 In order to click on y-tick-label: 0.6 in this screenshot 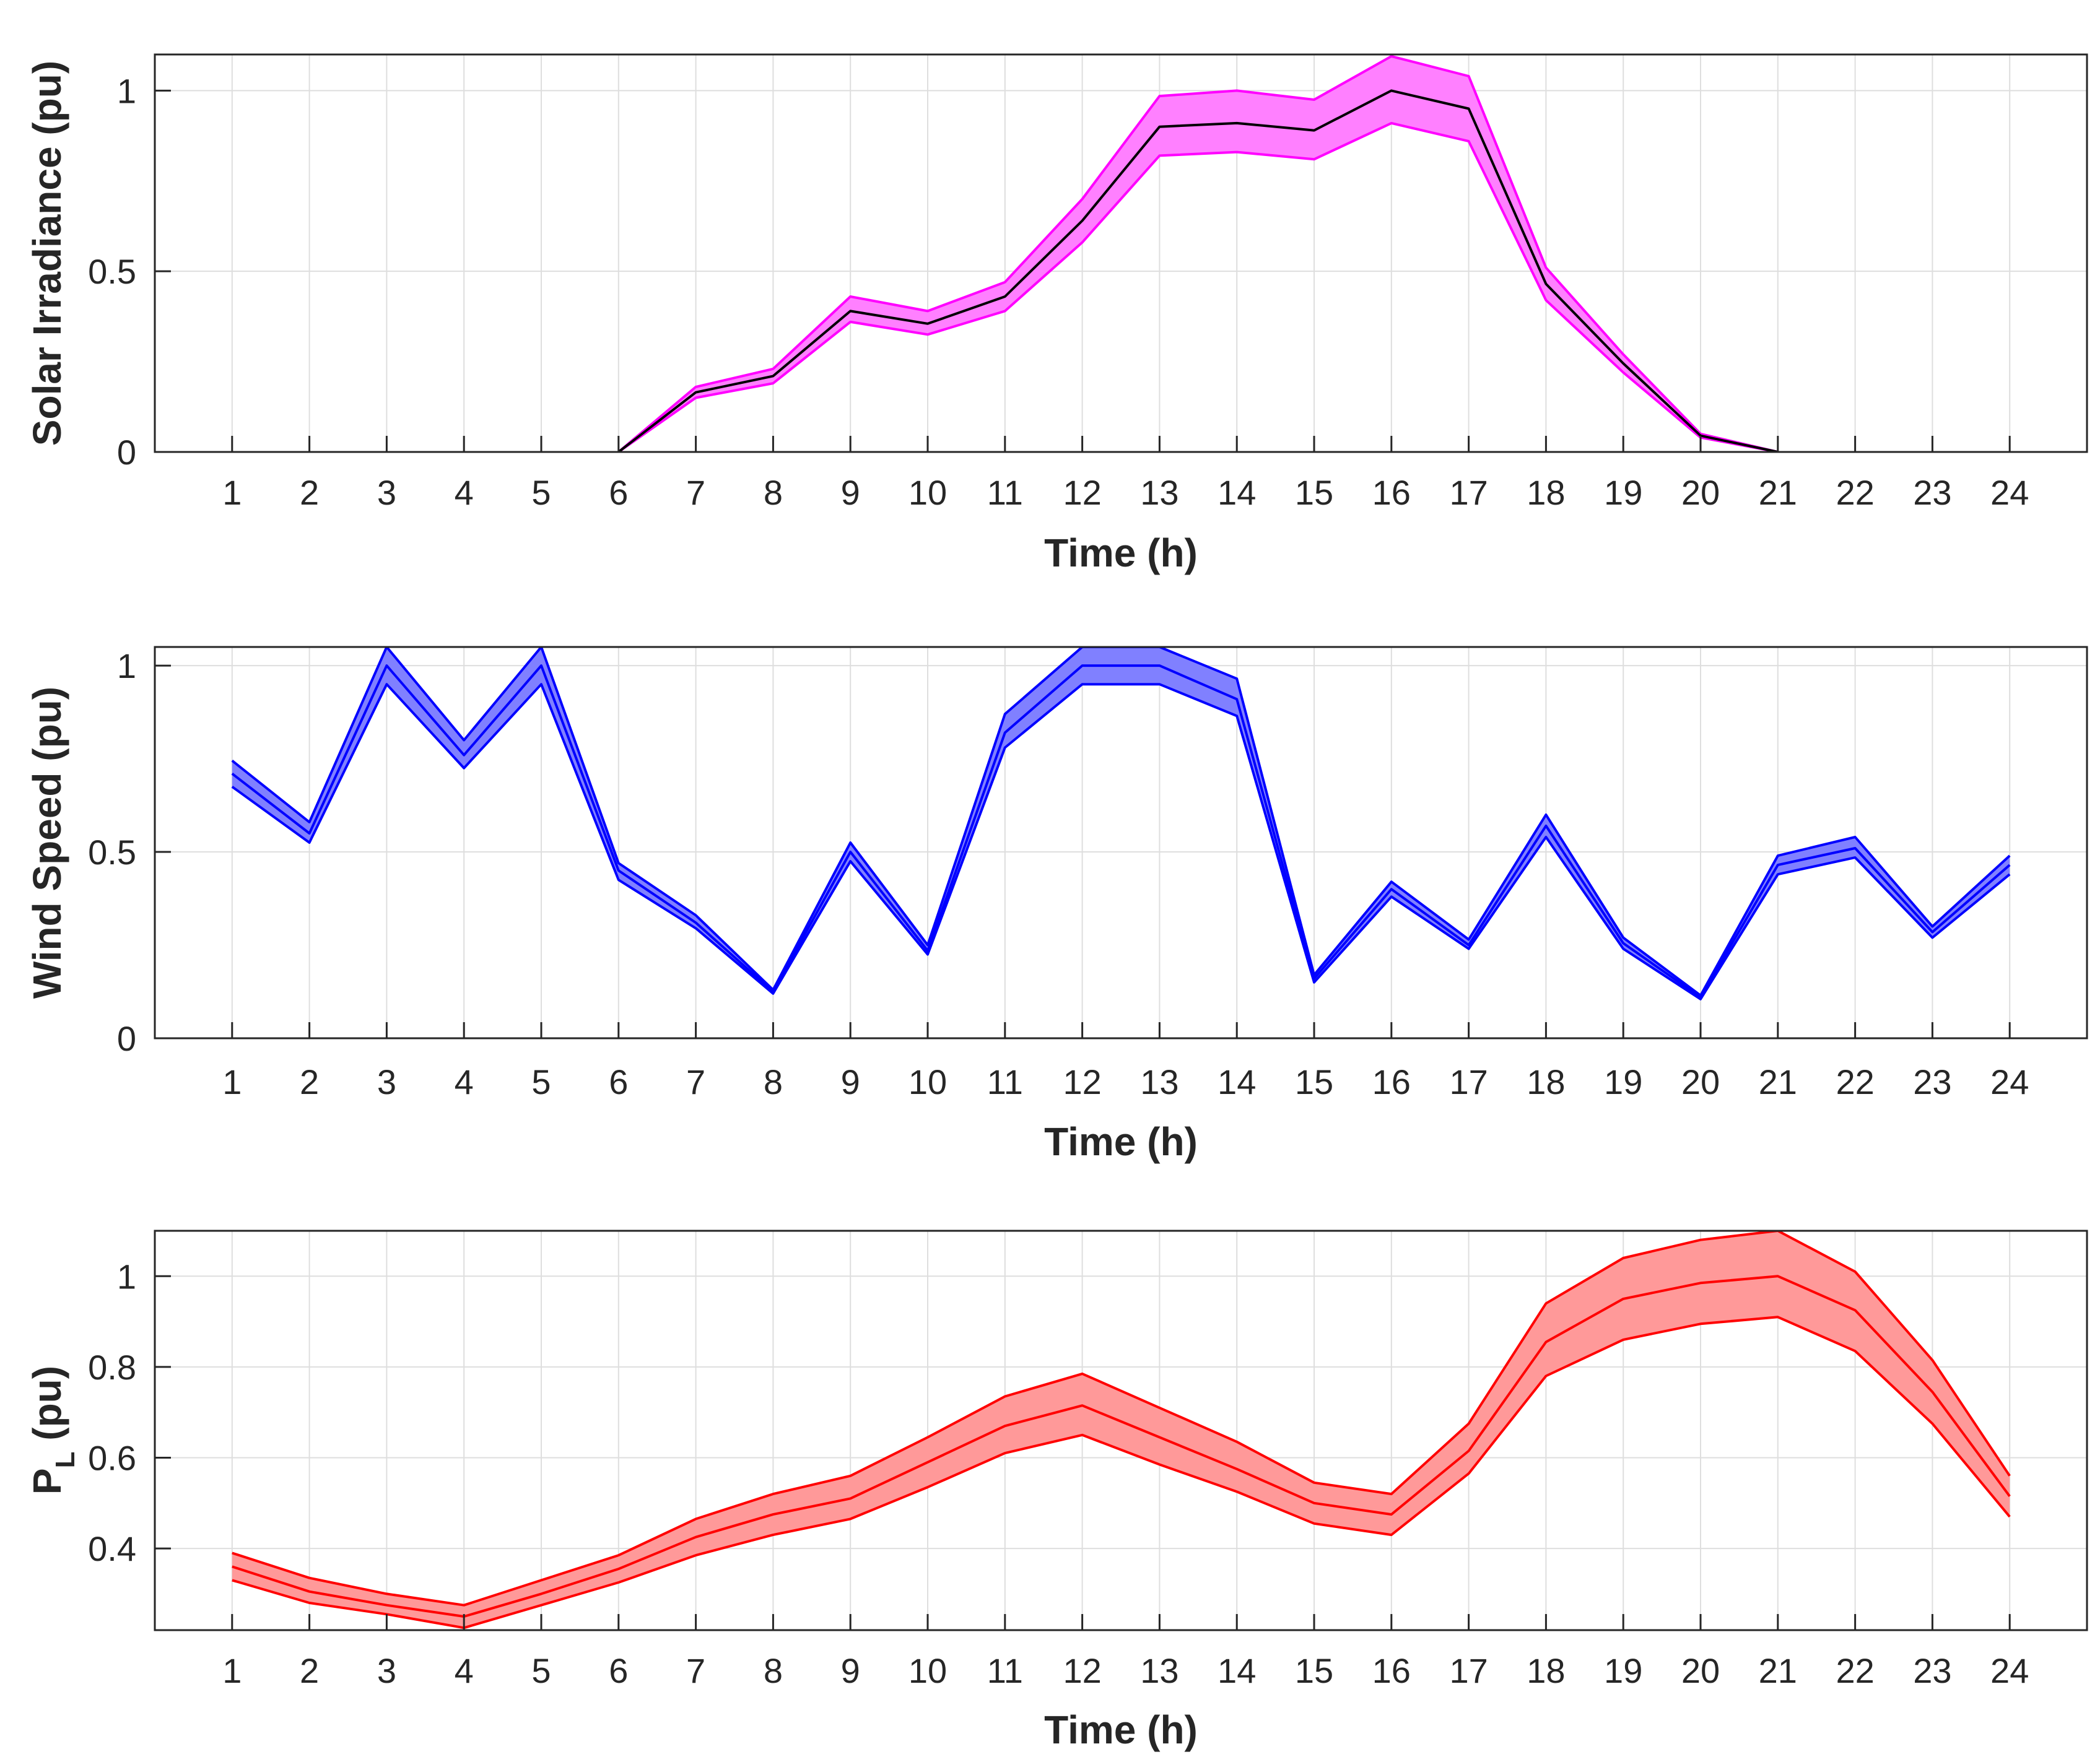, I will do `click(112, 1457)`.